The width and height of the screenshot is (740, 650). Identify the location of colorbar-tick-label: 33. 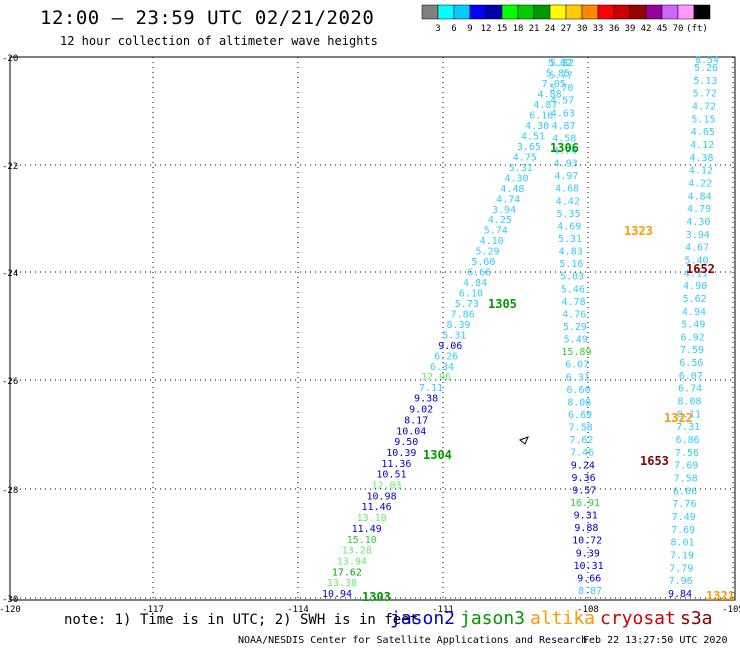
(598, 29).